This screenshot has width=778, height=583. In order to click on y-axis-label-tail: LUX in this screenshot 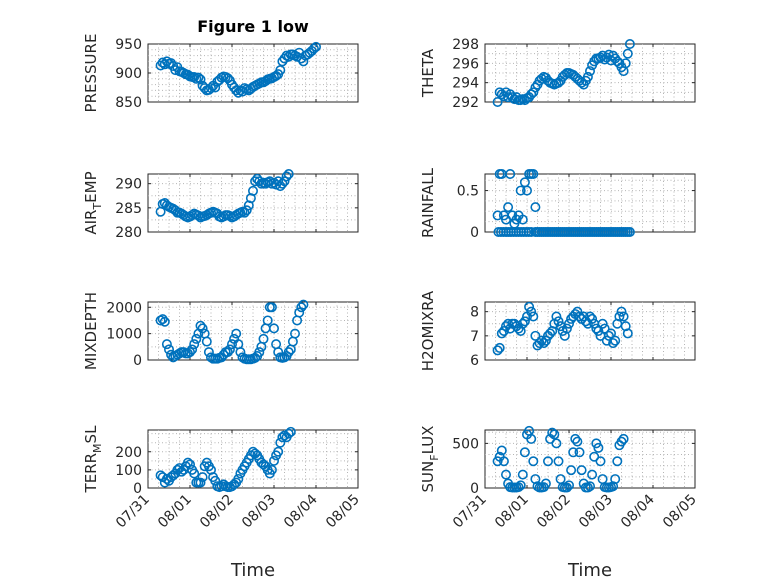, I will do `click(428, 440)`.